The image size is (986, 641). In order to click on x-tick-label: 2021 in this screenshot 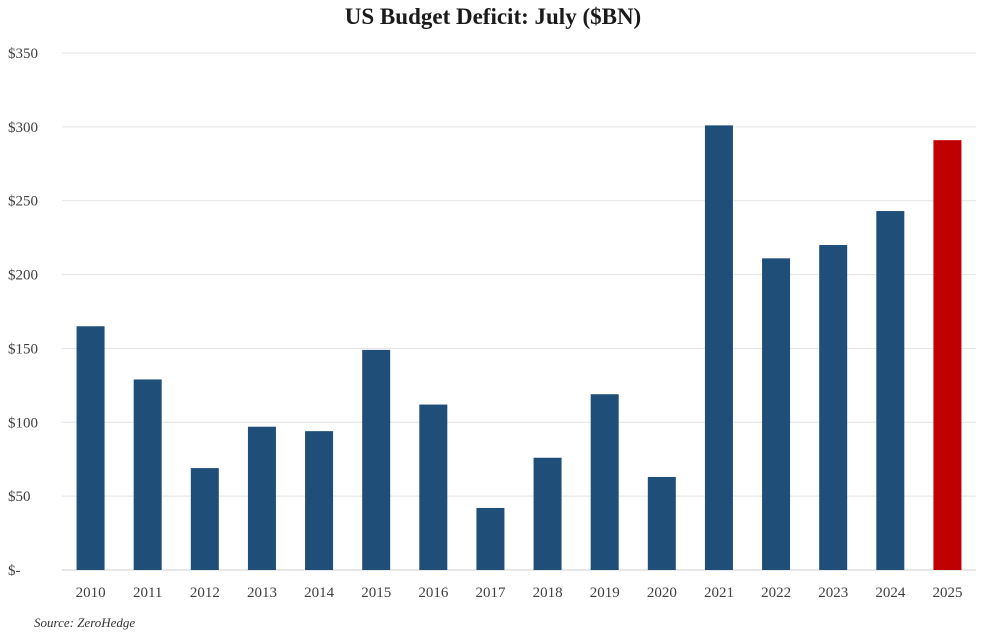, I will do `click(719, 593)`.